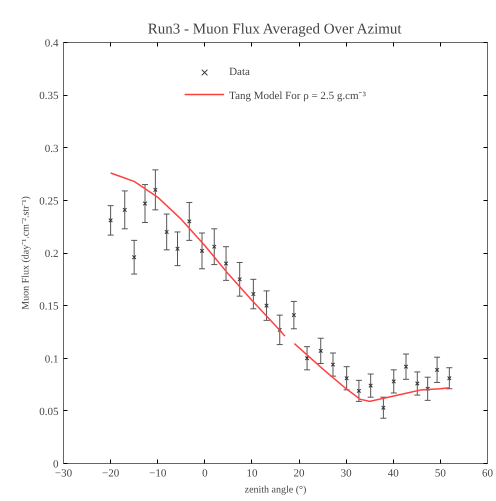 Image resolution: width=496 pixels, height=501 pixels. What do you see at coordinates (49, 96) in the screenshot?
I see `y-tick-label: 0.35` at bounding box center [49, 96].